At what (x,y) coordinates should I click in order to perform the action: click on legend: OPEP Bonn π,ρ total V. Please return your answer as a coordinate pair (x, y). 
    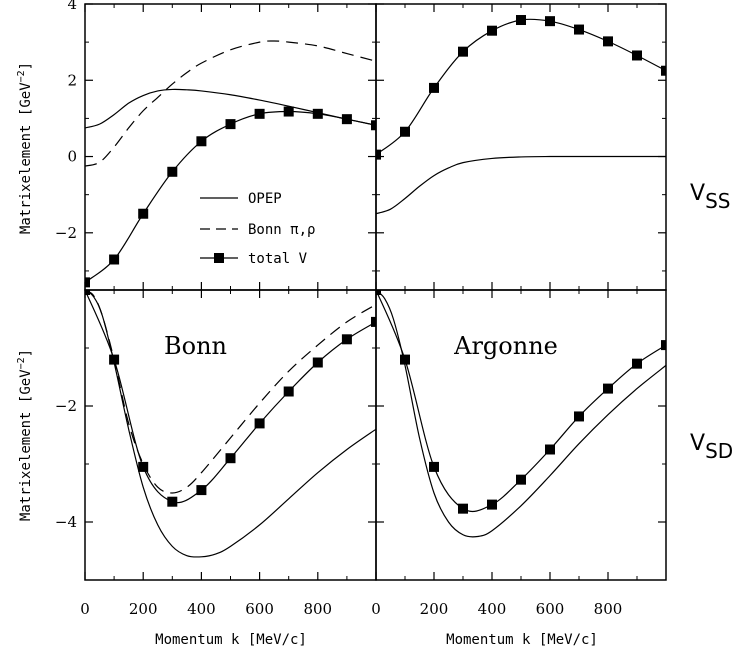
    Looking at the image, I should click on (257, 229).